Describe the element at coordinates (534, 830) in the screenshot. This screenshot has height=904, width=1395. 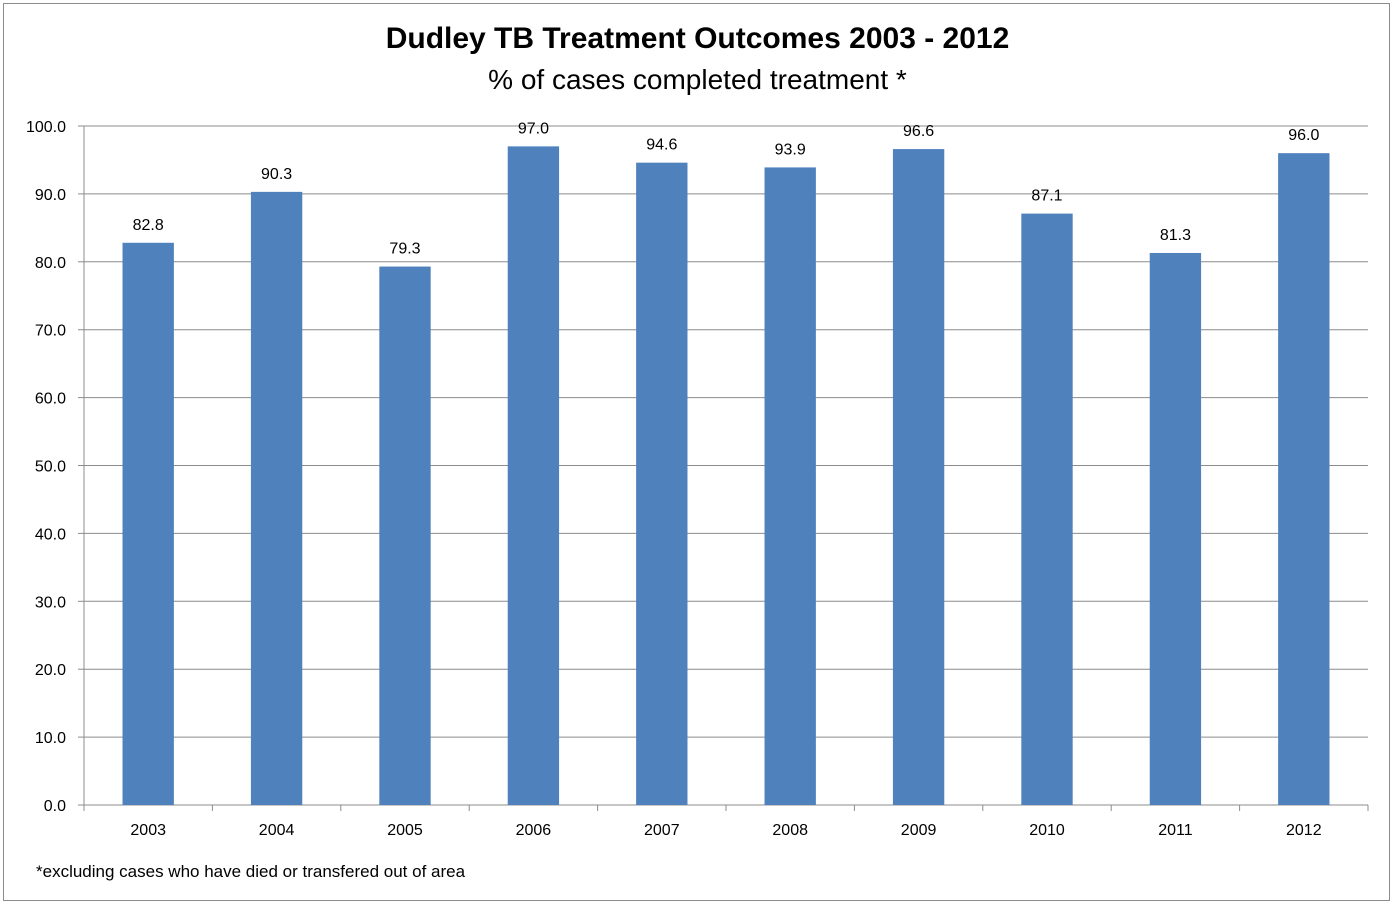
I see `x-tick-label: 2006` at that location.